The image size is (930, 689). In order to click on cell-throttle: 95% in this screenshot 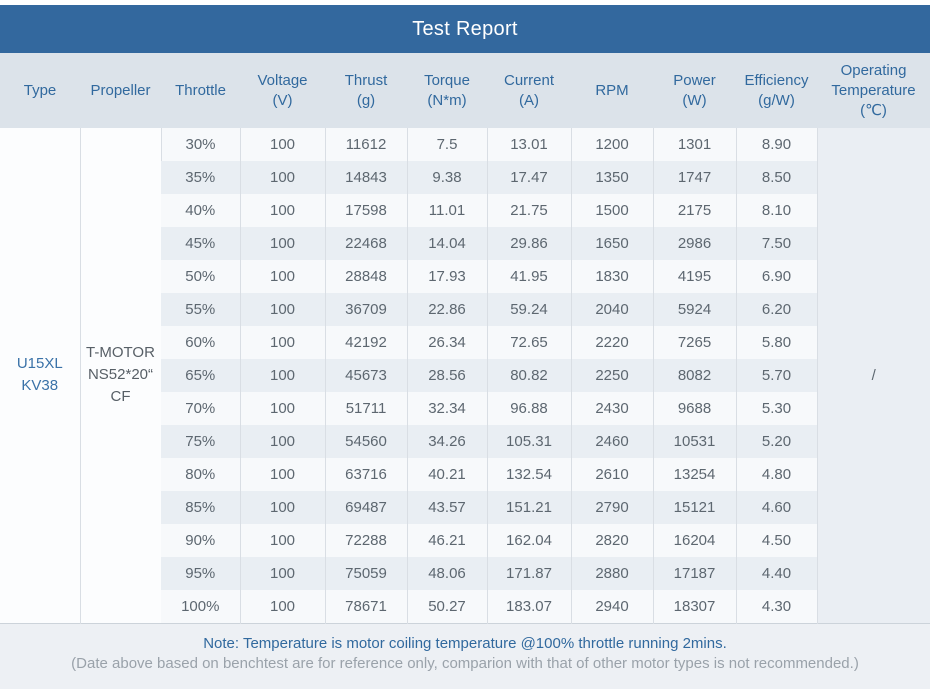, I will do `click(200, 573)`.